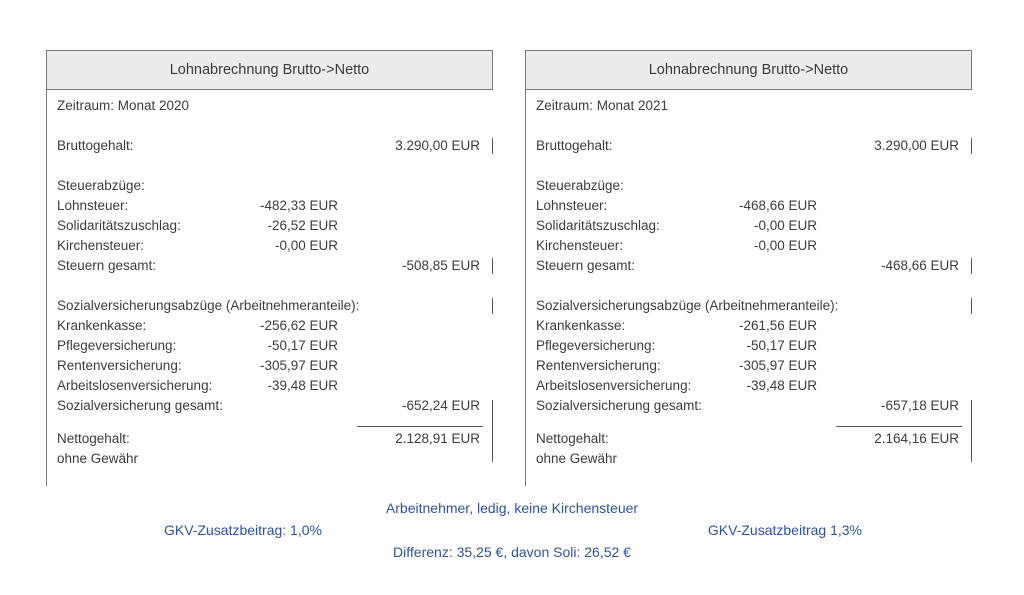 Image resolution: width=1024 pixels, height=595 pixels. What do you see at coordinates (602, 105) in the screenshot?
I see `row-zeitraum-label: Zeitraum: Monat 2021` at bounding box center [602, 105].